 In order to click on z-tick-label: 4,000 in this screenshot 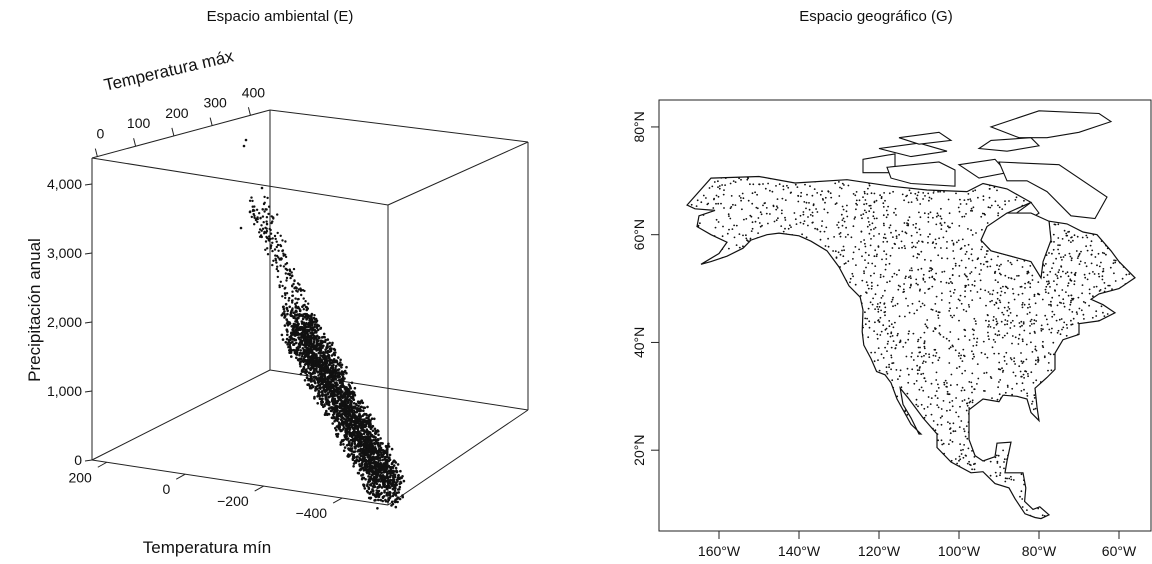, I will do `click(64, 184)`.